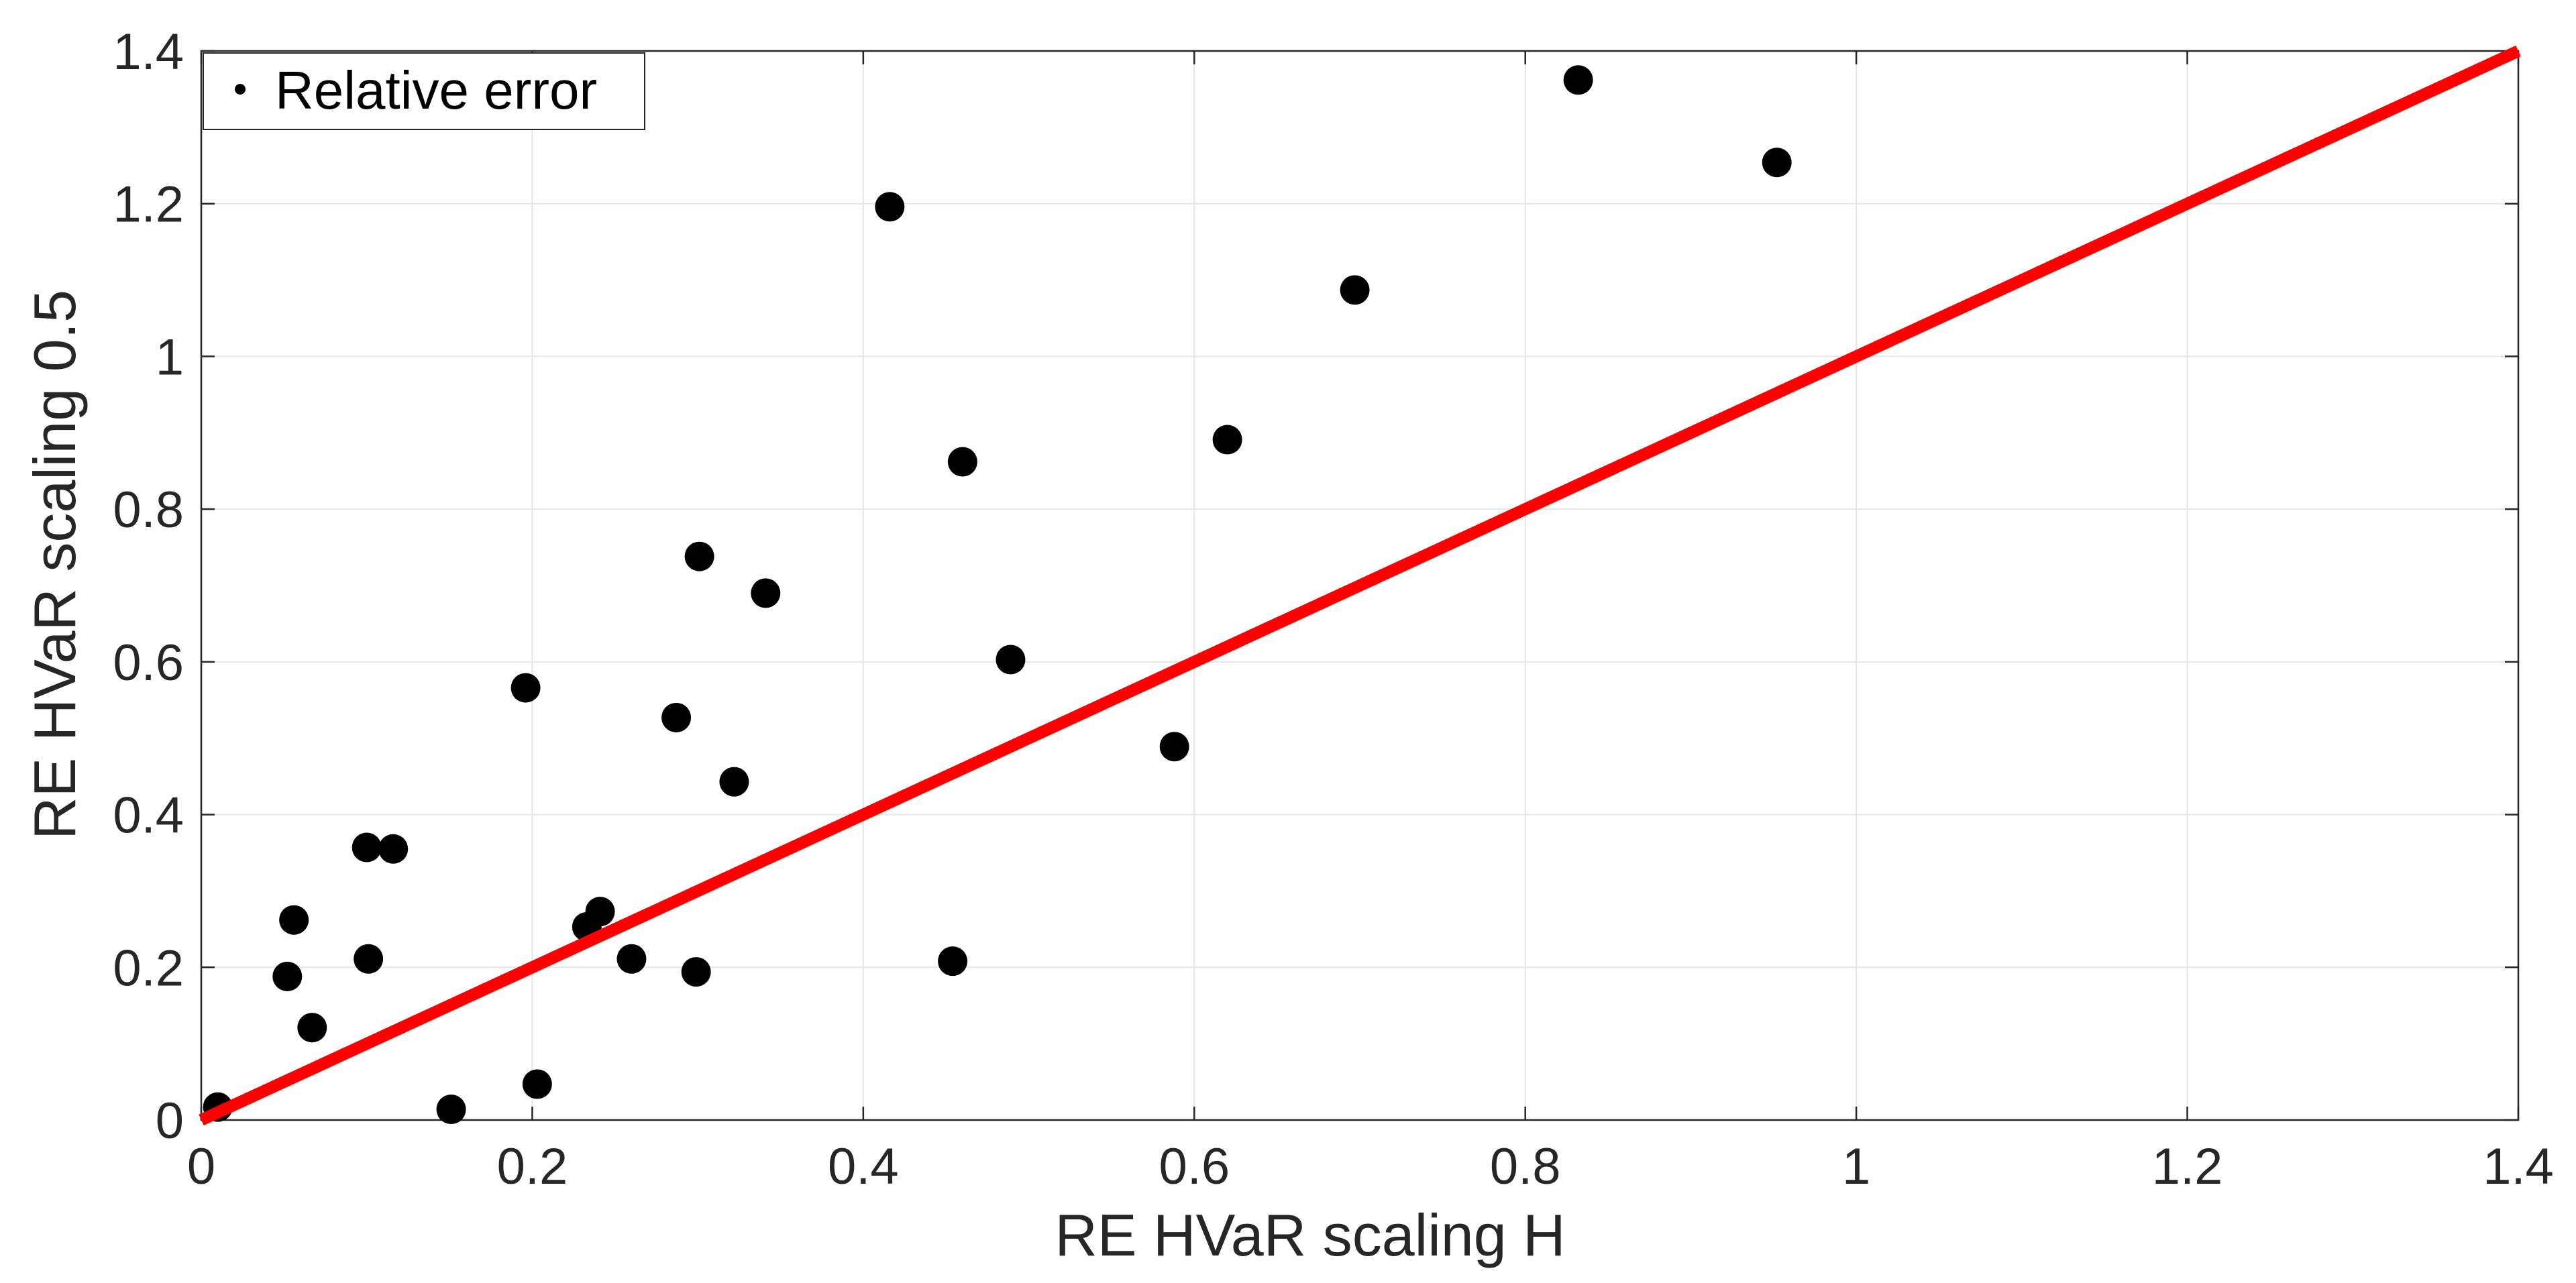  I want to click on y-axis-tick-labels: 0 0.2 0.4 0.6 0.8 1 1.2 1.4, so click(148, 587).